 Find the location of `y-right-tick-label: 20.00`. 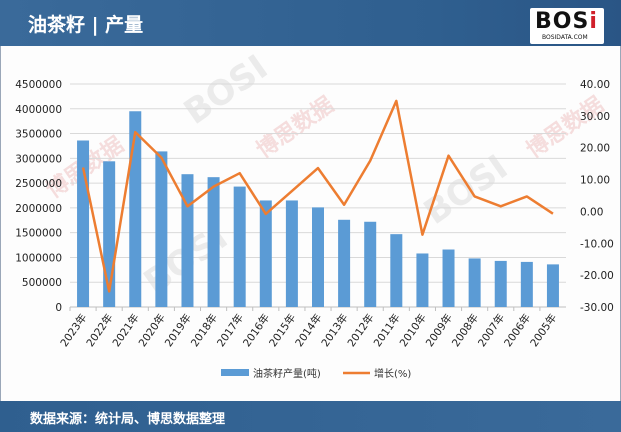

y-right-tick-label: 20.00 is located at coordinates (595, 149).